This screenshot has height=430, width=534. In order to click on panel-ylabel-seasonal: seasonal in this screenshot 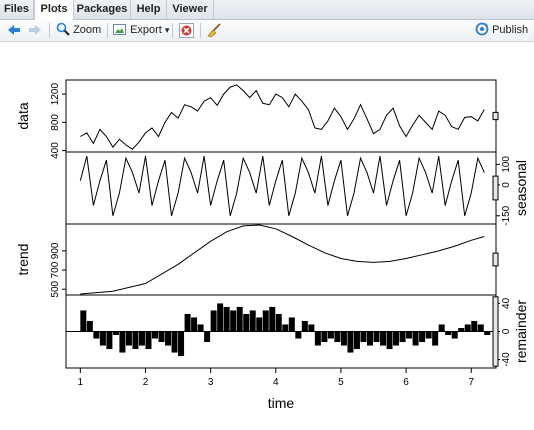, I will do `click(521, 188)`.